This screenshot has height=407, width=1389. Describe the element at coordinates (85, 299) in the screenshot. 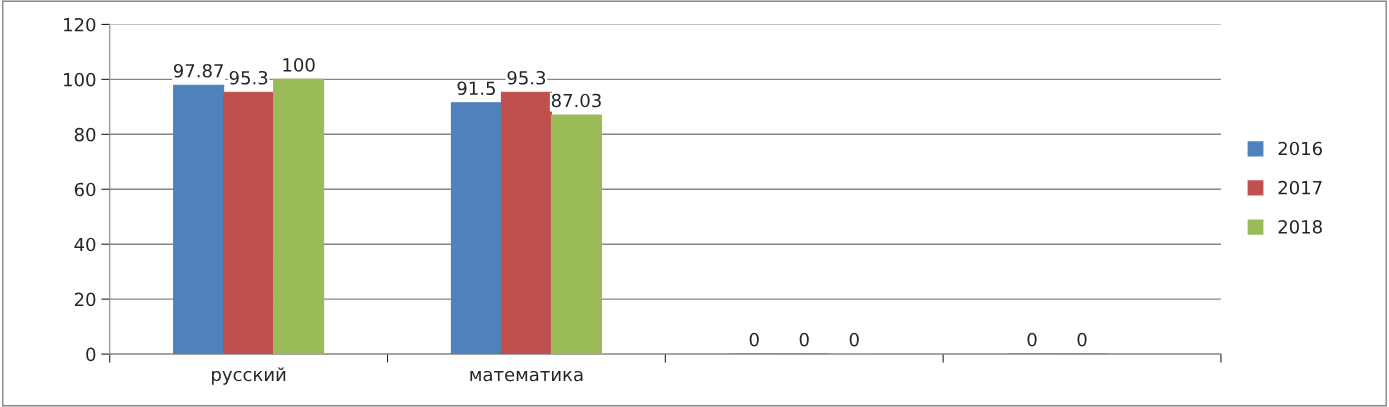

I see `y-tick-label: 20` at that location.